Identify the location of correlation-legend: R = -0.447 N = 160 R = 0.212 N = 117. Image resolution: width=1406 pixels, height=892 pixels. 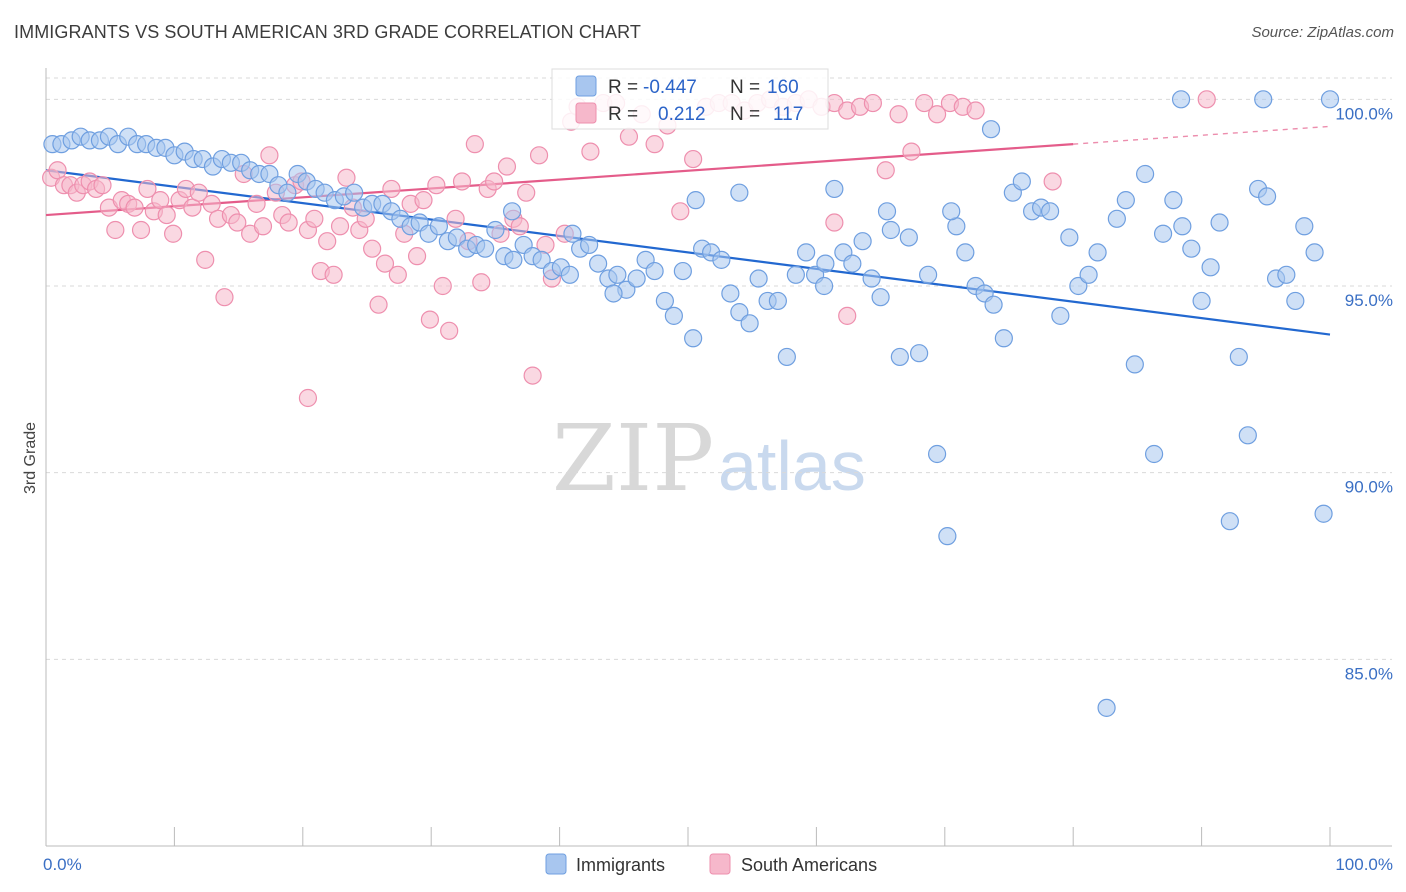
(690, 99).